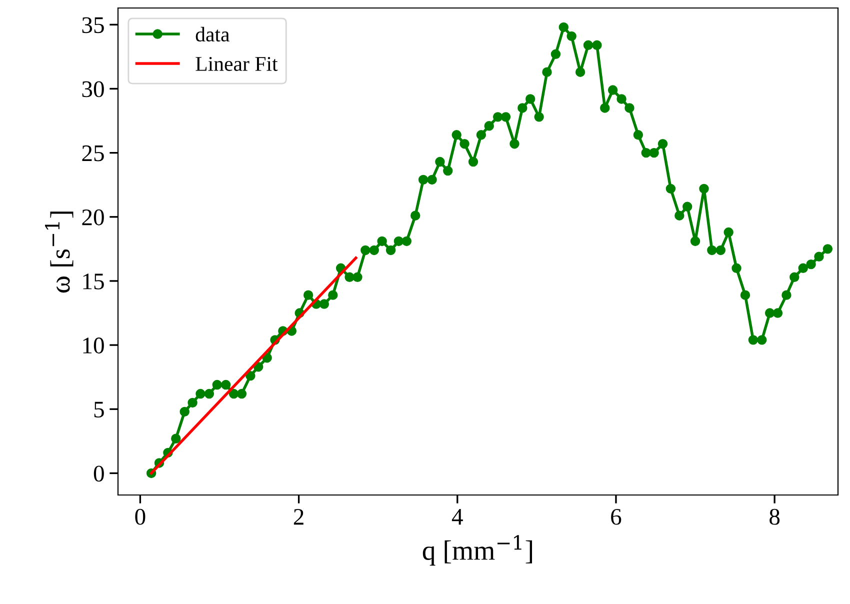 This screenshot has height=604, width=850. I want to click on y-tick-label: 15, so click(93, 282).